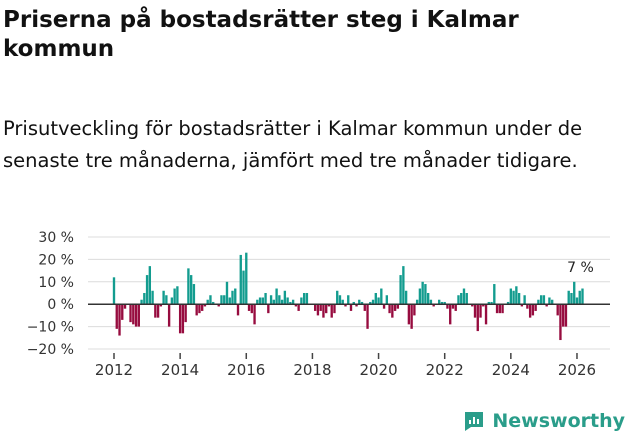 The width and height of the screenshot is (631, 439). I want to click on y-tick-label: −10 %, so click(50, 328).